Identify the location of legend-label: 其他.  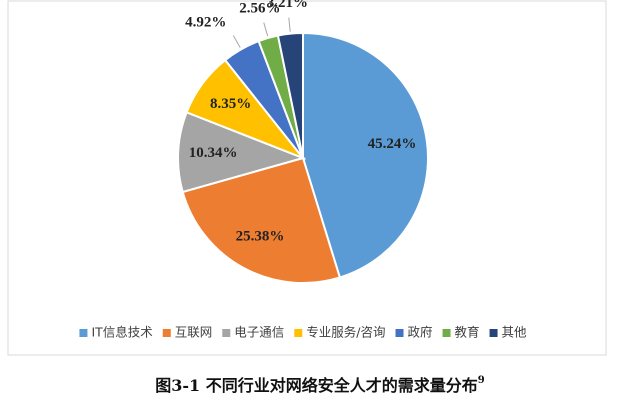
(515, 332).